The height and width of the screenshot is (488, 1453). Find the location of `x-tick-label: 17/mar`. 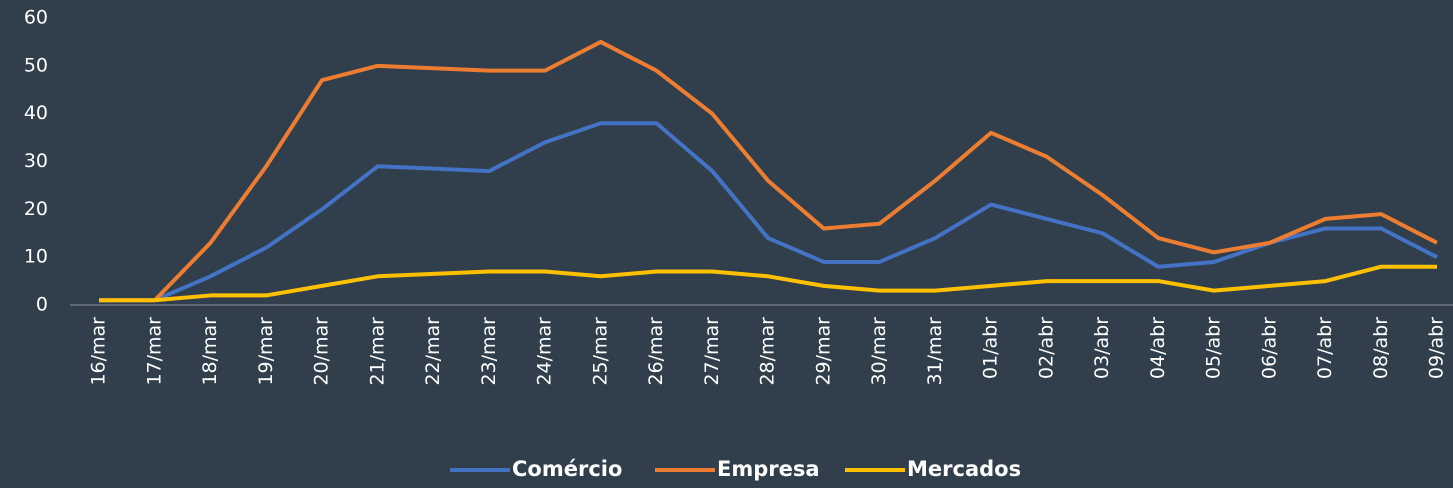

x-tick-label: 17/mar is located at coordinates (154, 351).